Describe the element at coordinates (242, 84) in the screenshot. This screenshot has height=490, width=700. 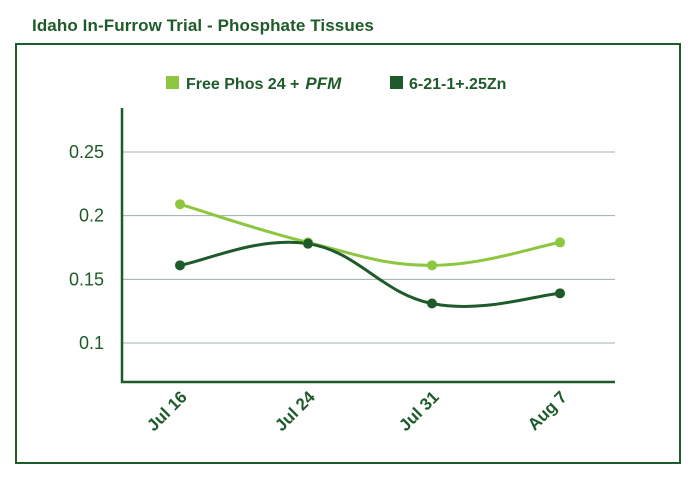
I see `legend-label-free-phos: Free Phos 24 +` at that location.